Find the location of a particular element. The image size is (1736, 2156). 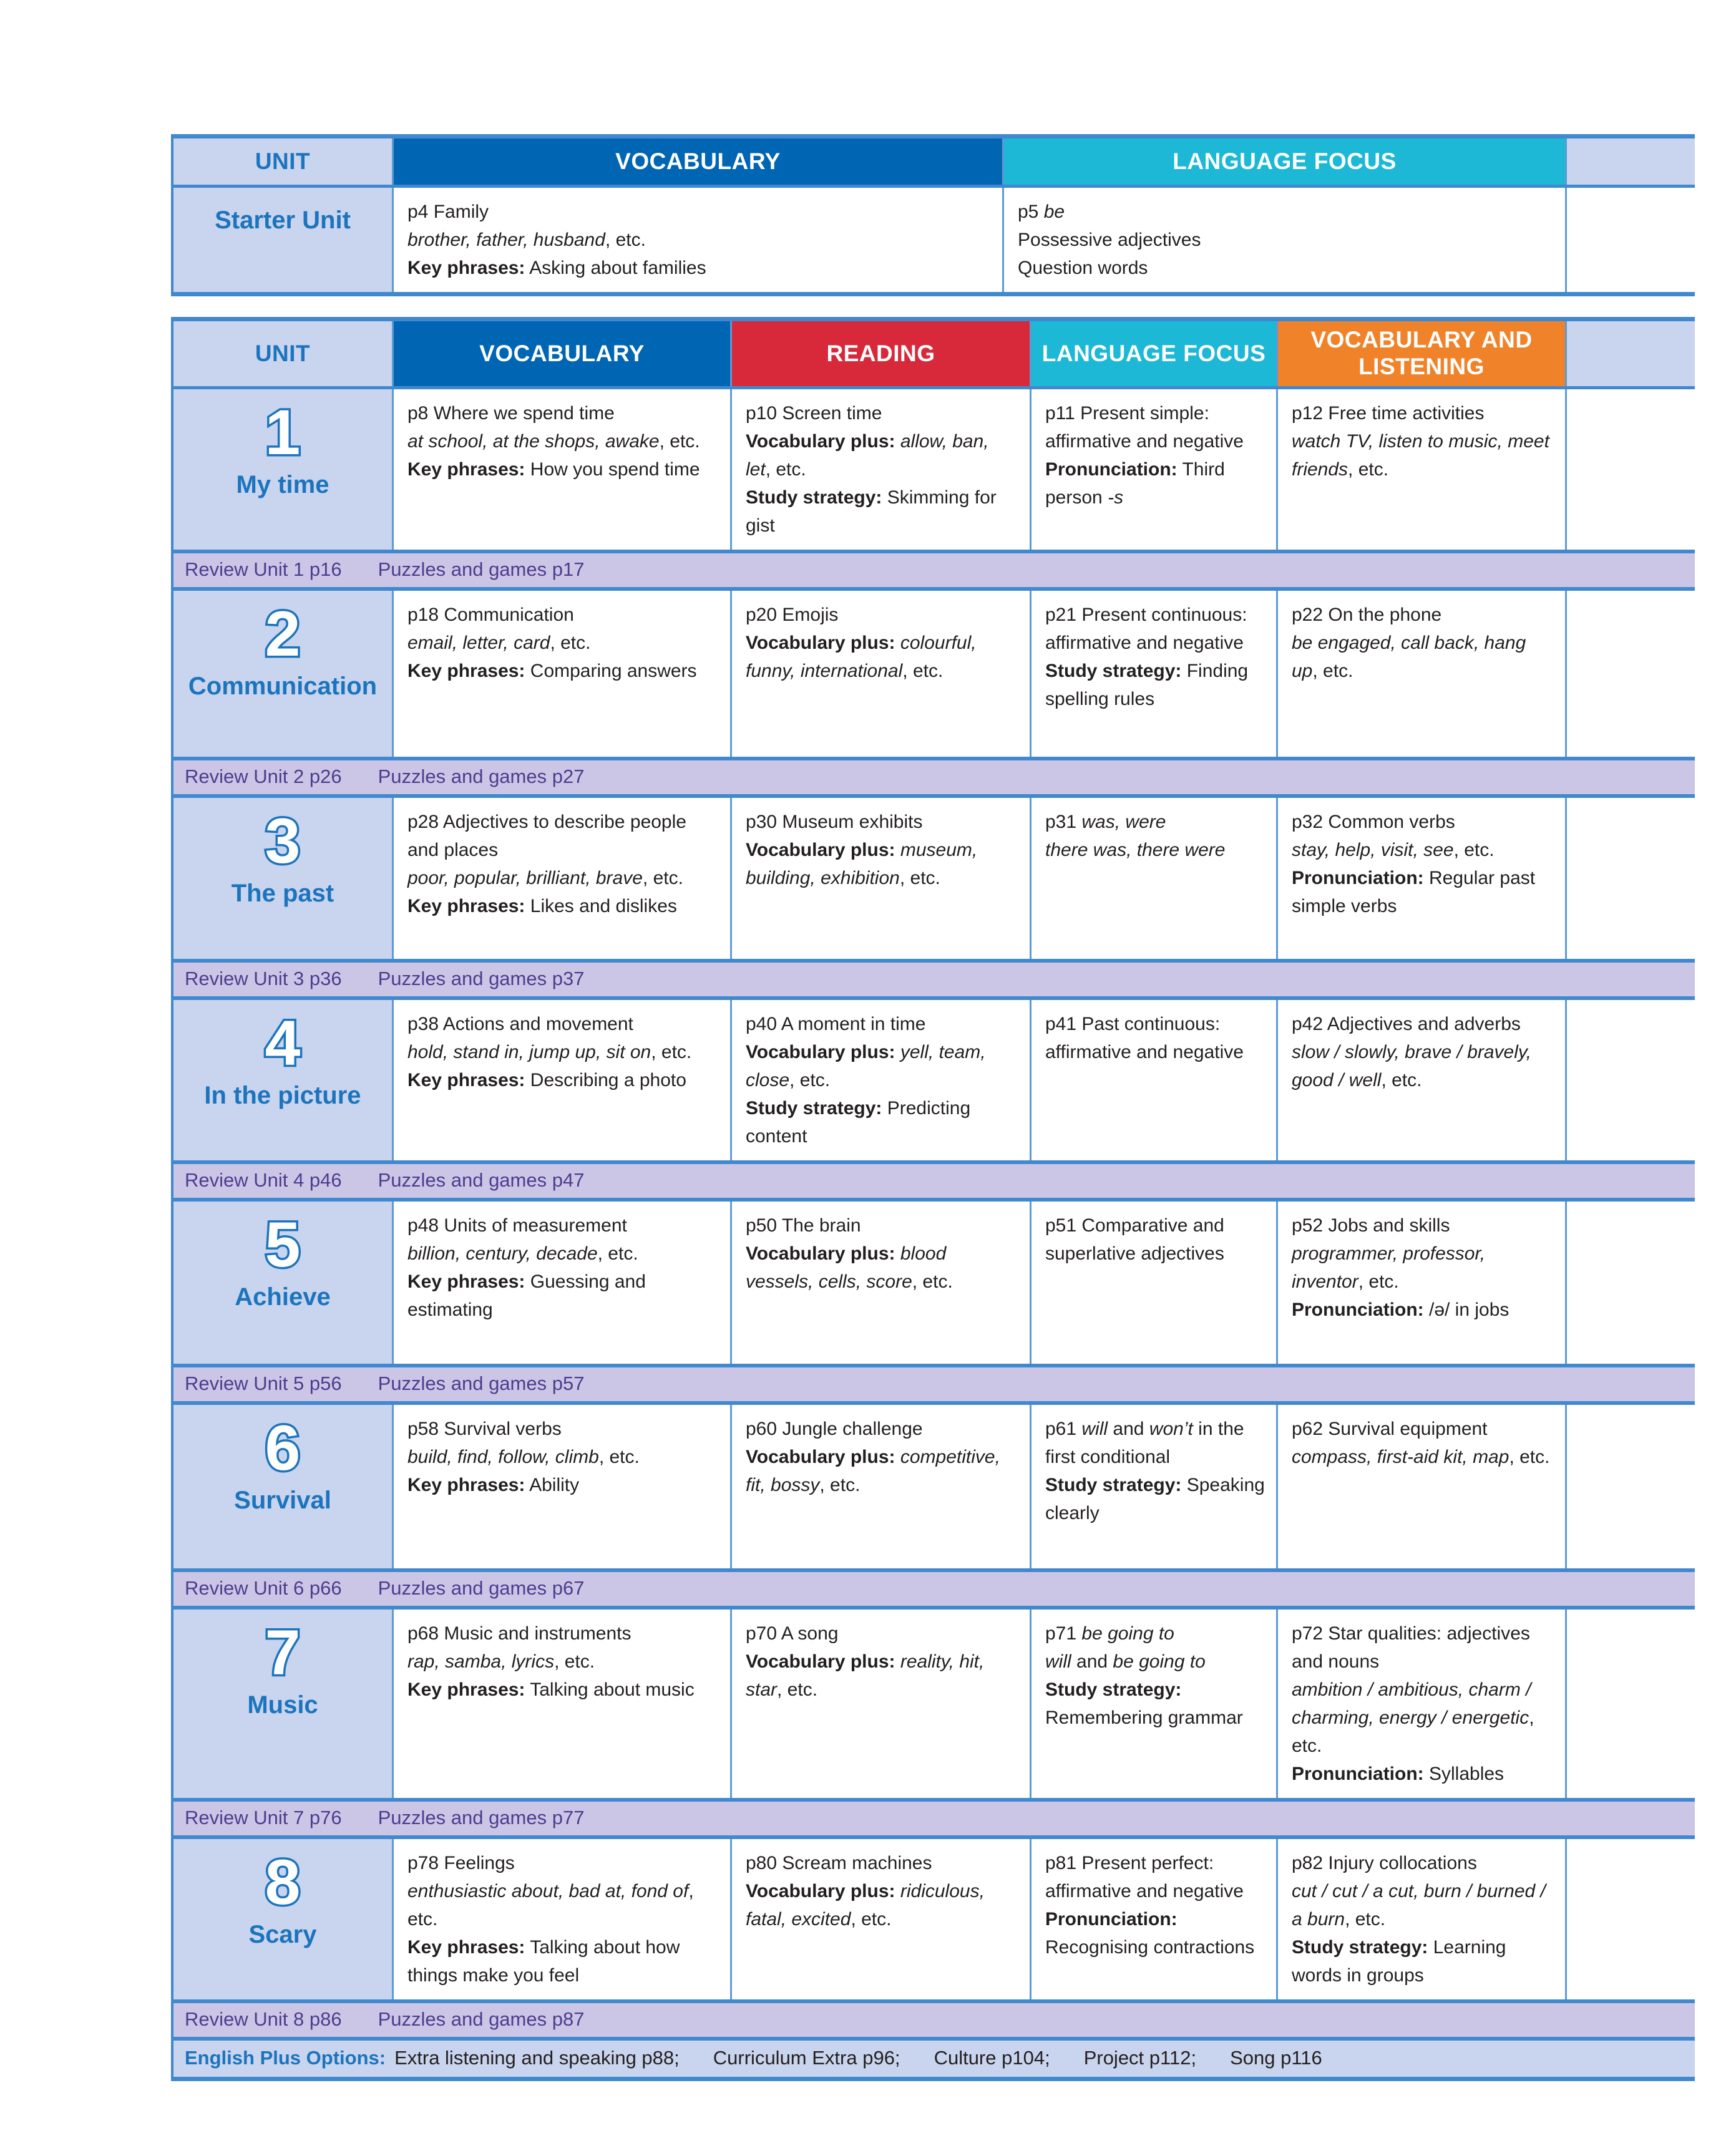

text-line: p58 Survival verbs is located at coordinates (484, 1429).